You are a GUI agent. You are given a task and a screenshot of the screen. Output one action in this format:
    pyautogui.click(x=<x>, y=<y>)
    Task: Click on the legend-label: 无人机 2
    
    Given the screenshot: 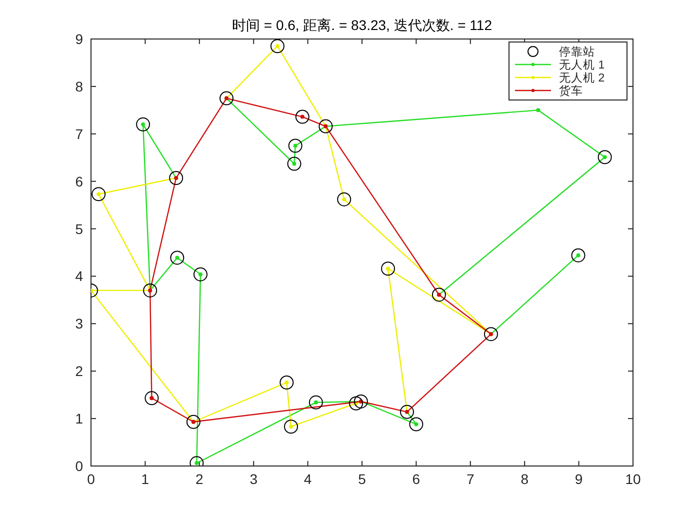 What is the action you would take?
    pyautogui.click(x=582, y=78)
    